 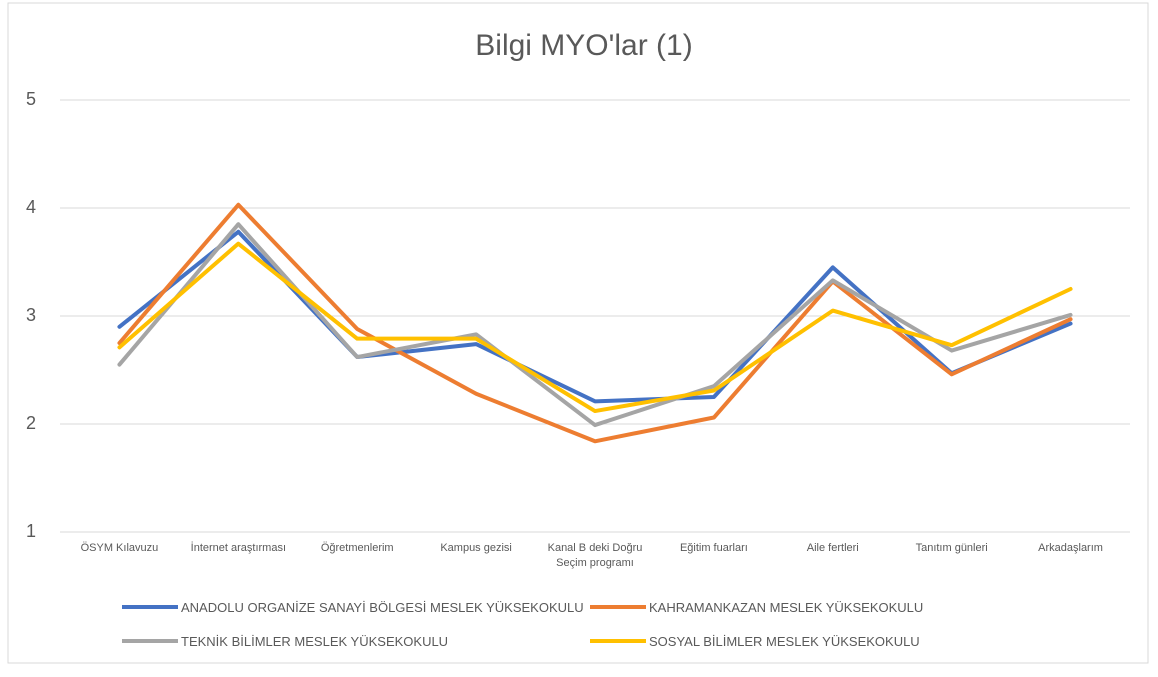 I want to click on x-tick-label: Kampus gezisi, so click(x=476, y=548).